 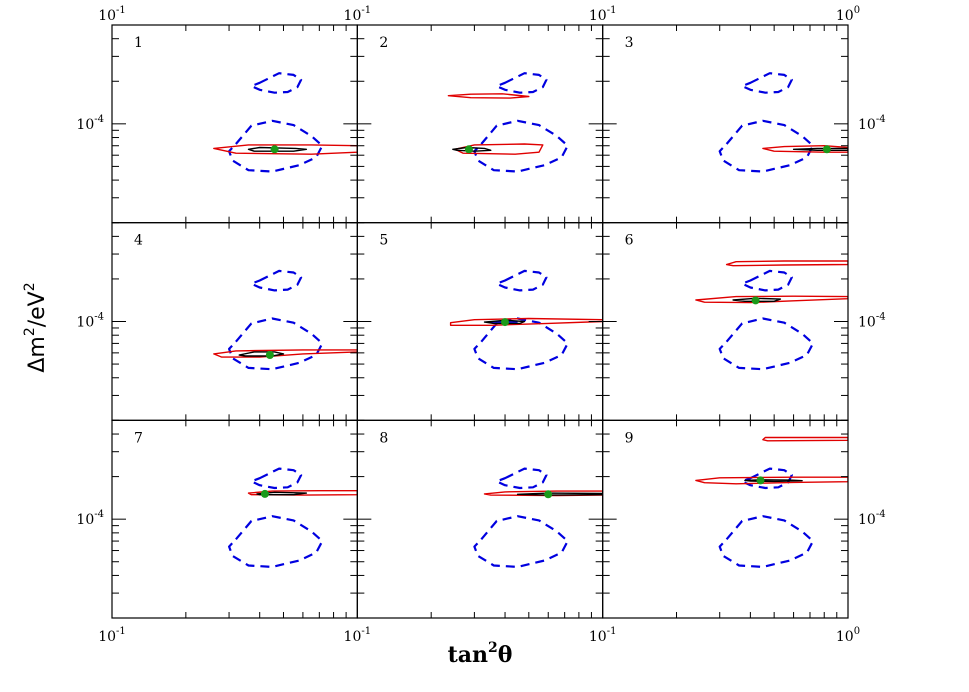 What do you see at coordinates (480, 654) in the screenshot?
I see `x-axis-label: tan2θ` at bounding box center [480, 654].